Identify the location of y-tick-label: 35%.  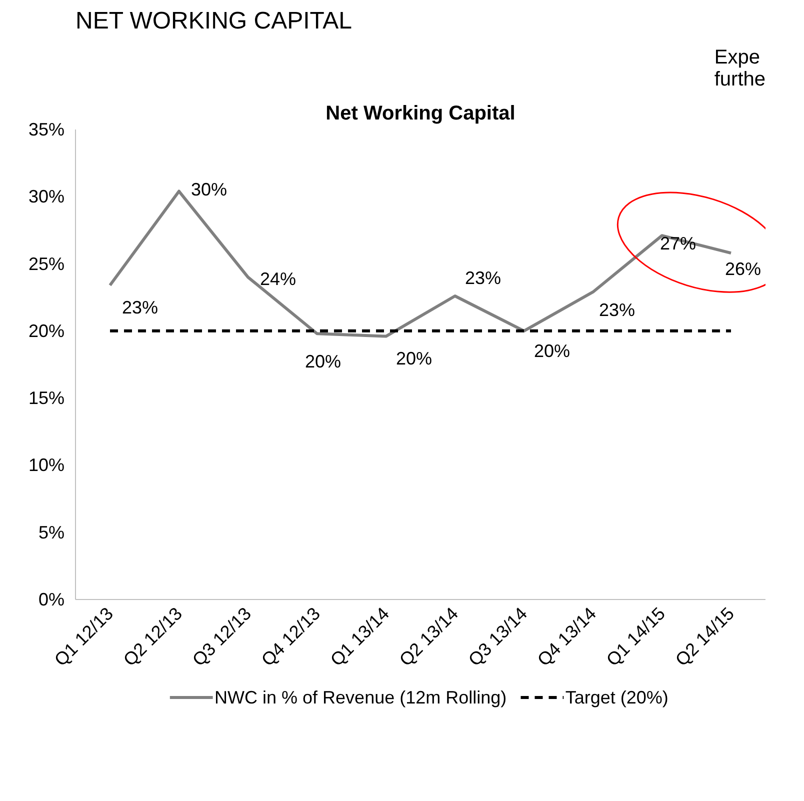
(46, 130).